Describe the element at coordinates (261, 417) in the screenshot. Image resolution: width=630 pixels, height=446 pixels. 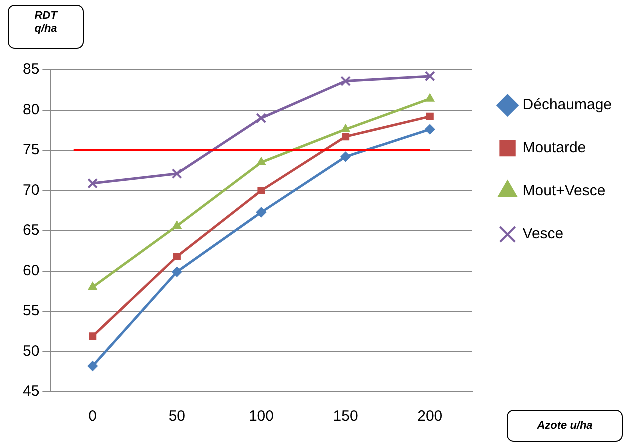
I see `x-tick-label: 100` at that location.